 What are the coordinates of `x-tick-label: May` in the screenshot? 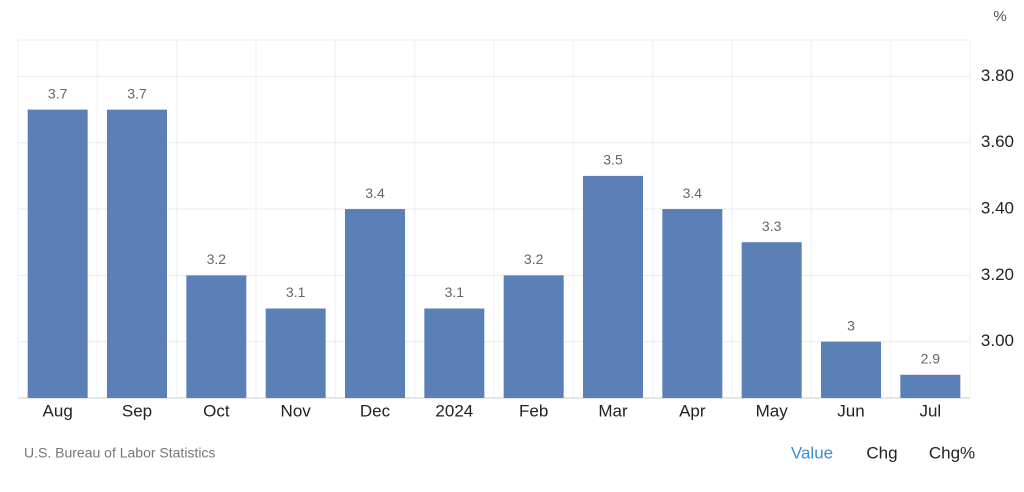 It's located at (772, 410).